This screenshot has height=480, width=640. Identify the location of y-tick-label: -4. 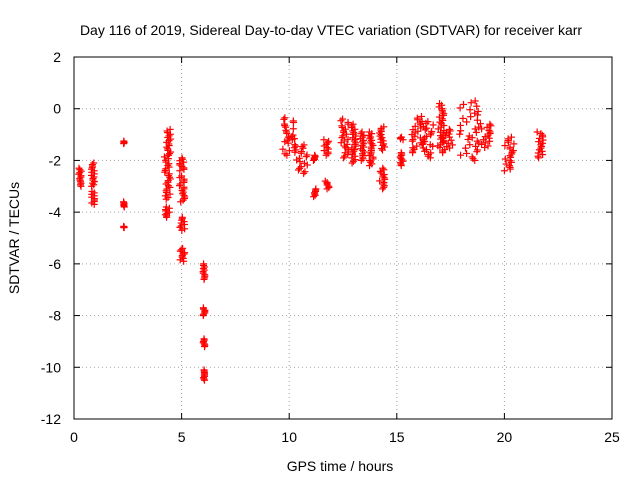
(55, 212).